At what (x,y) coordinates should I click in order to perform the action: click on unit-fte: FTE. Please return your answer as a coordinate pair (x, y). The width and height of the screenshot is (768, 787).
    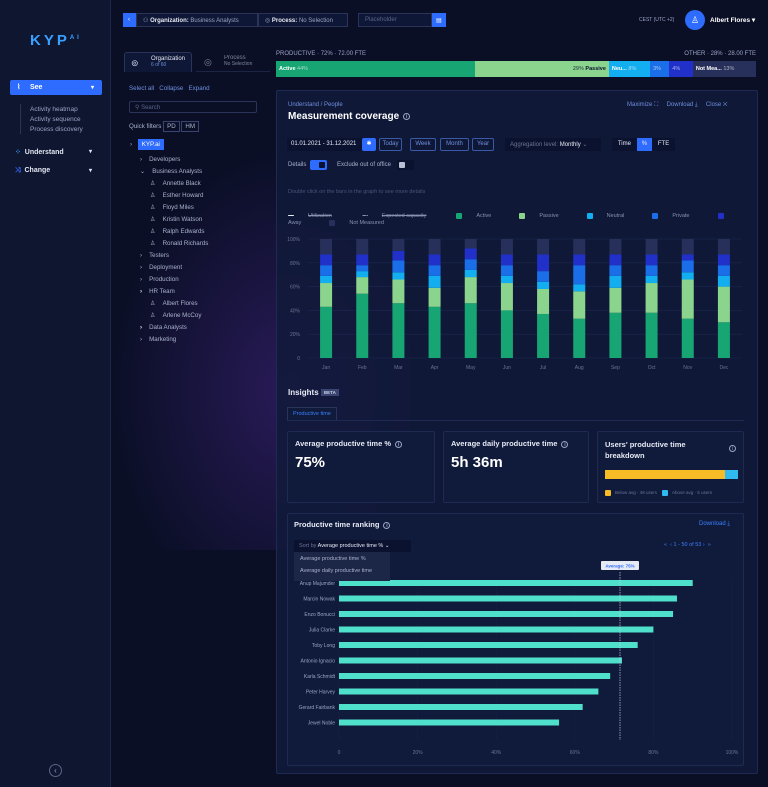
    Looking at the image, I should click on (663, 144).